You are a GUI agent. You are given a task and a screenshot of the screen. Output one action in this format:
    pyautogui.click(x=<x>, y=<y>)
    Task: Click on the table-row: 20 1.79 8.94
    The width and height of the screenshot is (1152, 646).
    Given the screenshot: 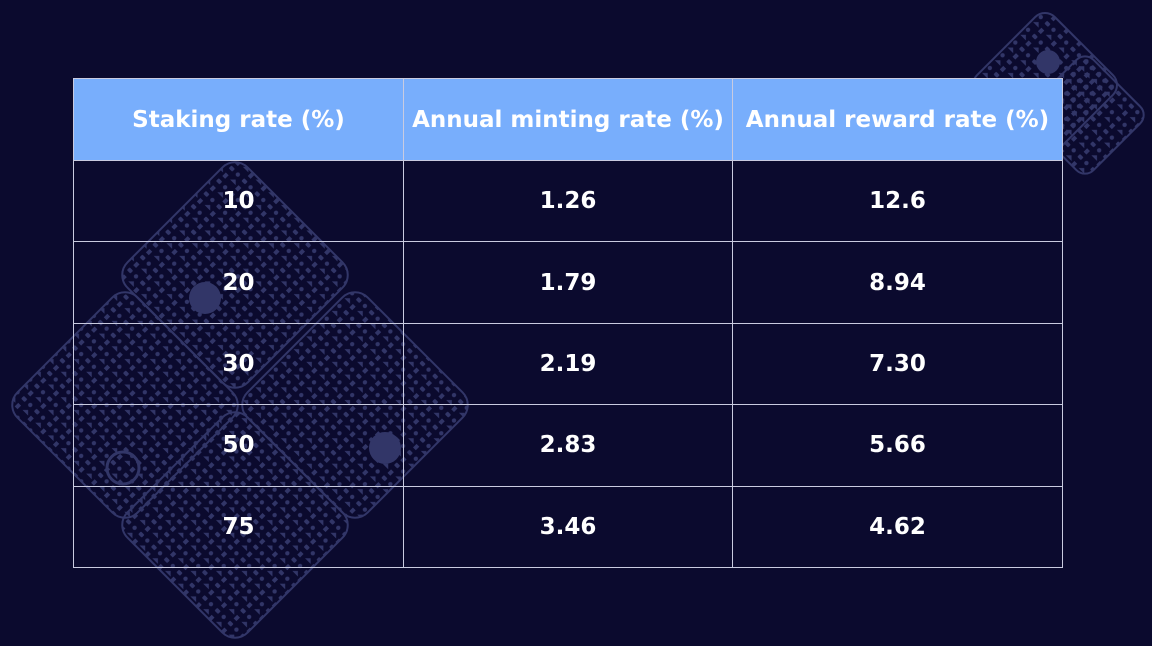 What is the action you would take?
    pyautogui.click(x=568, y=282)
    